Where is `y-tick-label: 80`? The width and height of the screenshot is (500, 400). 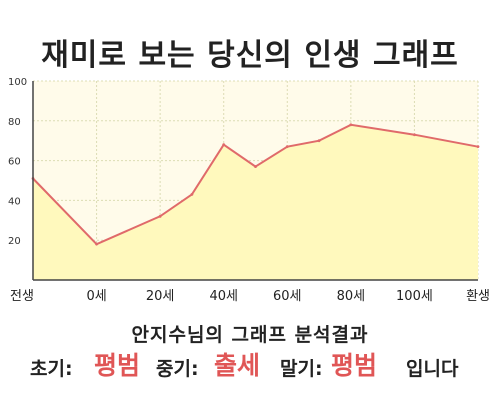
y-tick-label: 80 is located at coordinates (14, 122).